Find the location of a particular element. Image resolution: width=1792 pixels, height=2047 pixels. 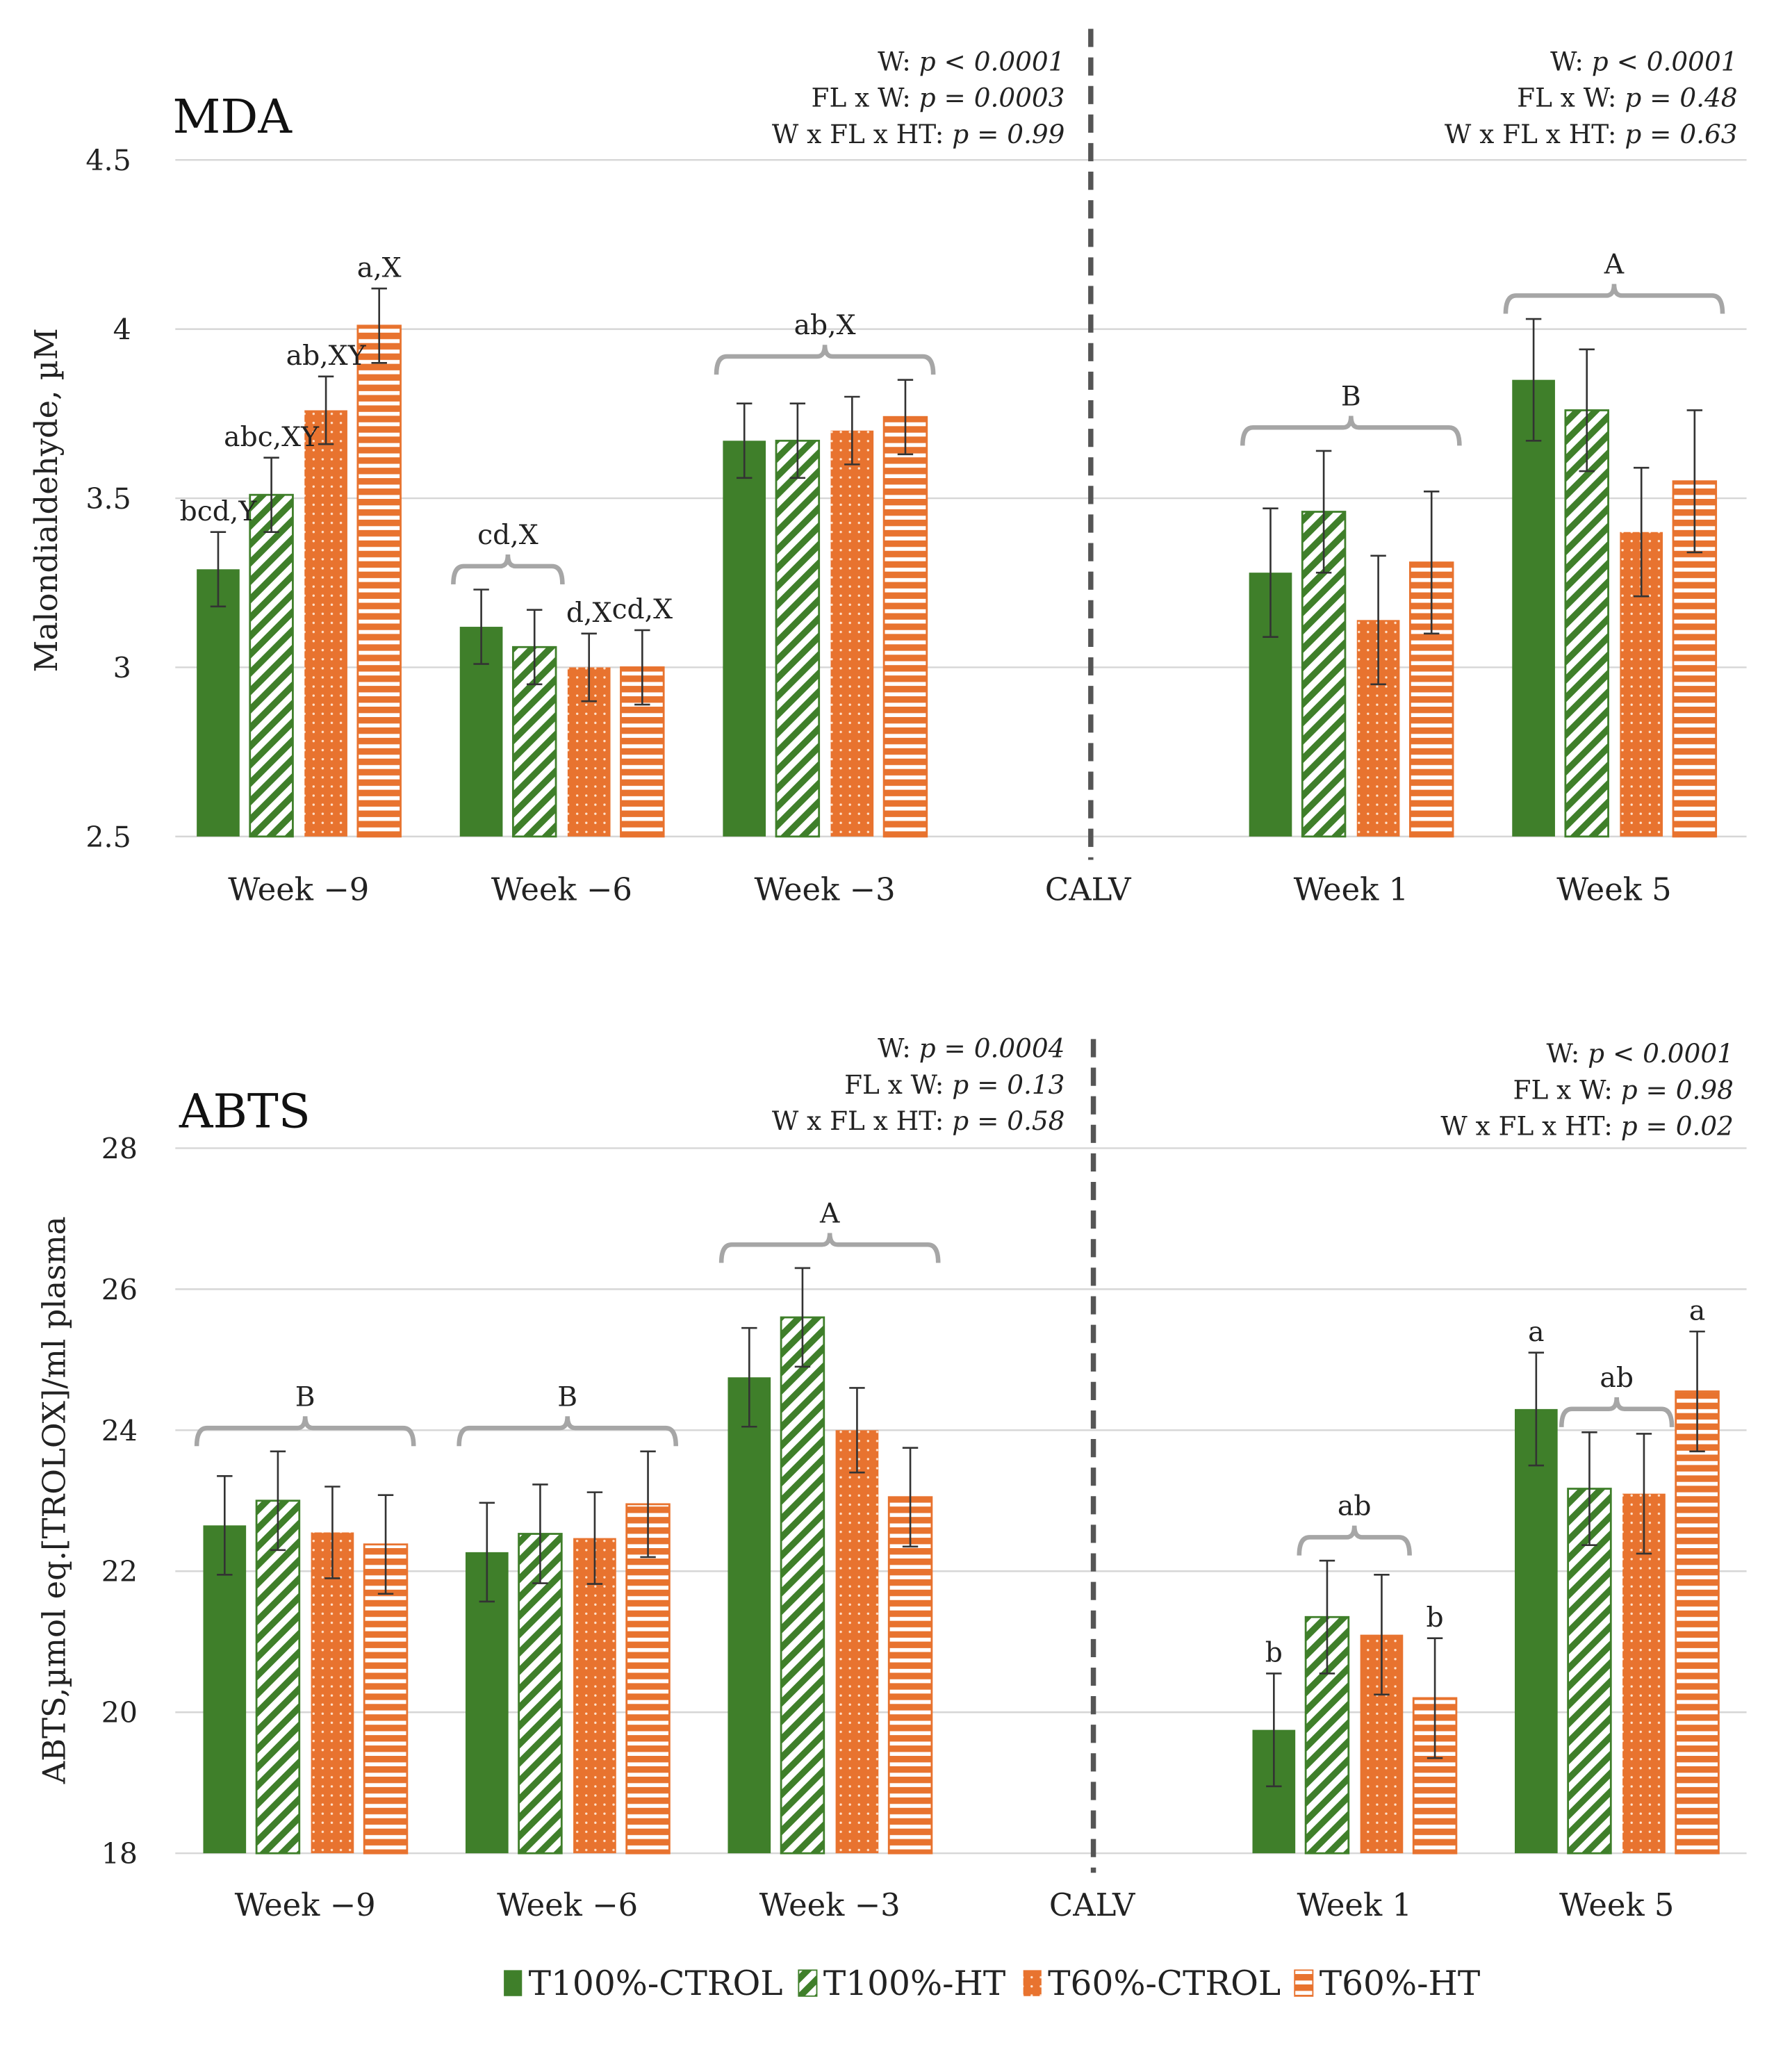

legend-item-t100-ht: T100%-HT is located at coordinates (902, 1983).